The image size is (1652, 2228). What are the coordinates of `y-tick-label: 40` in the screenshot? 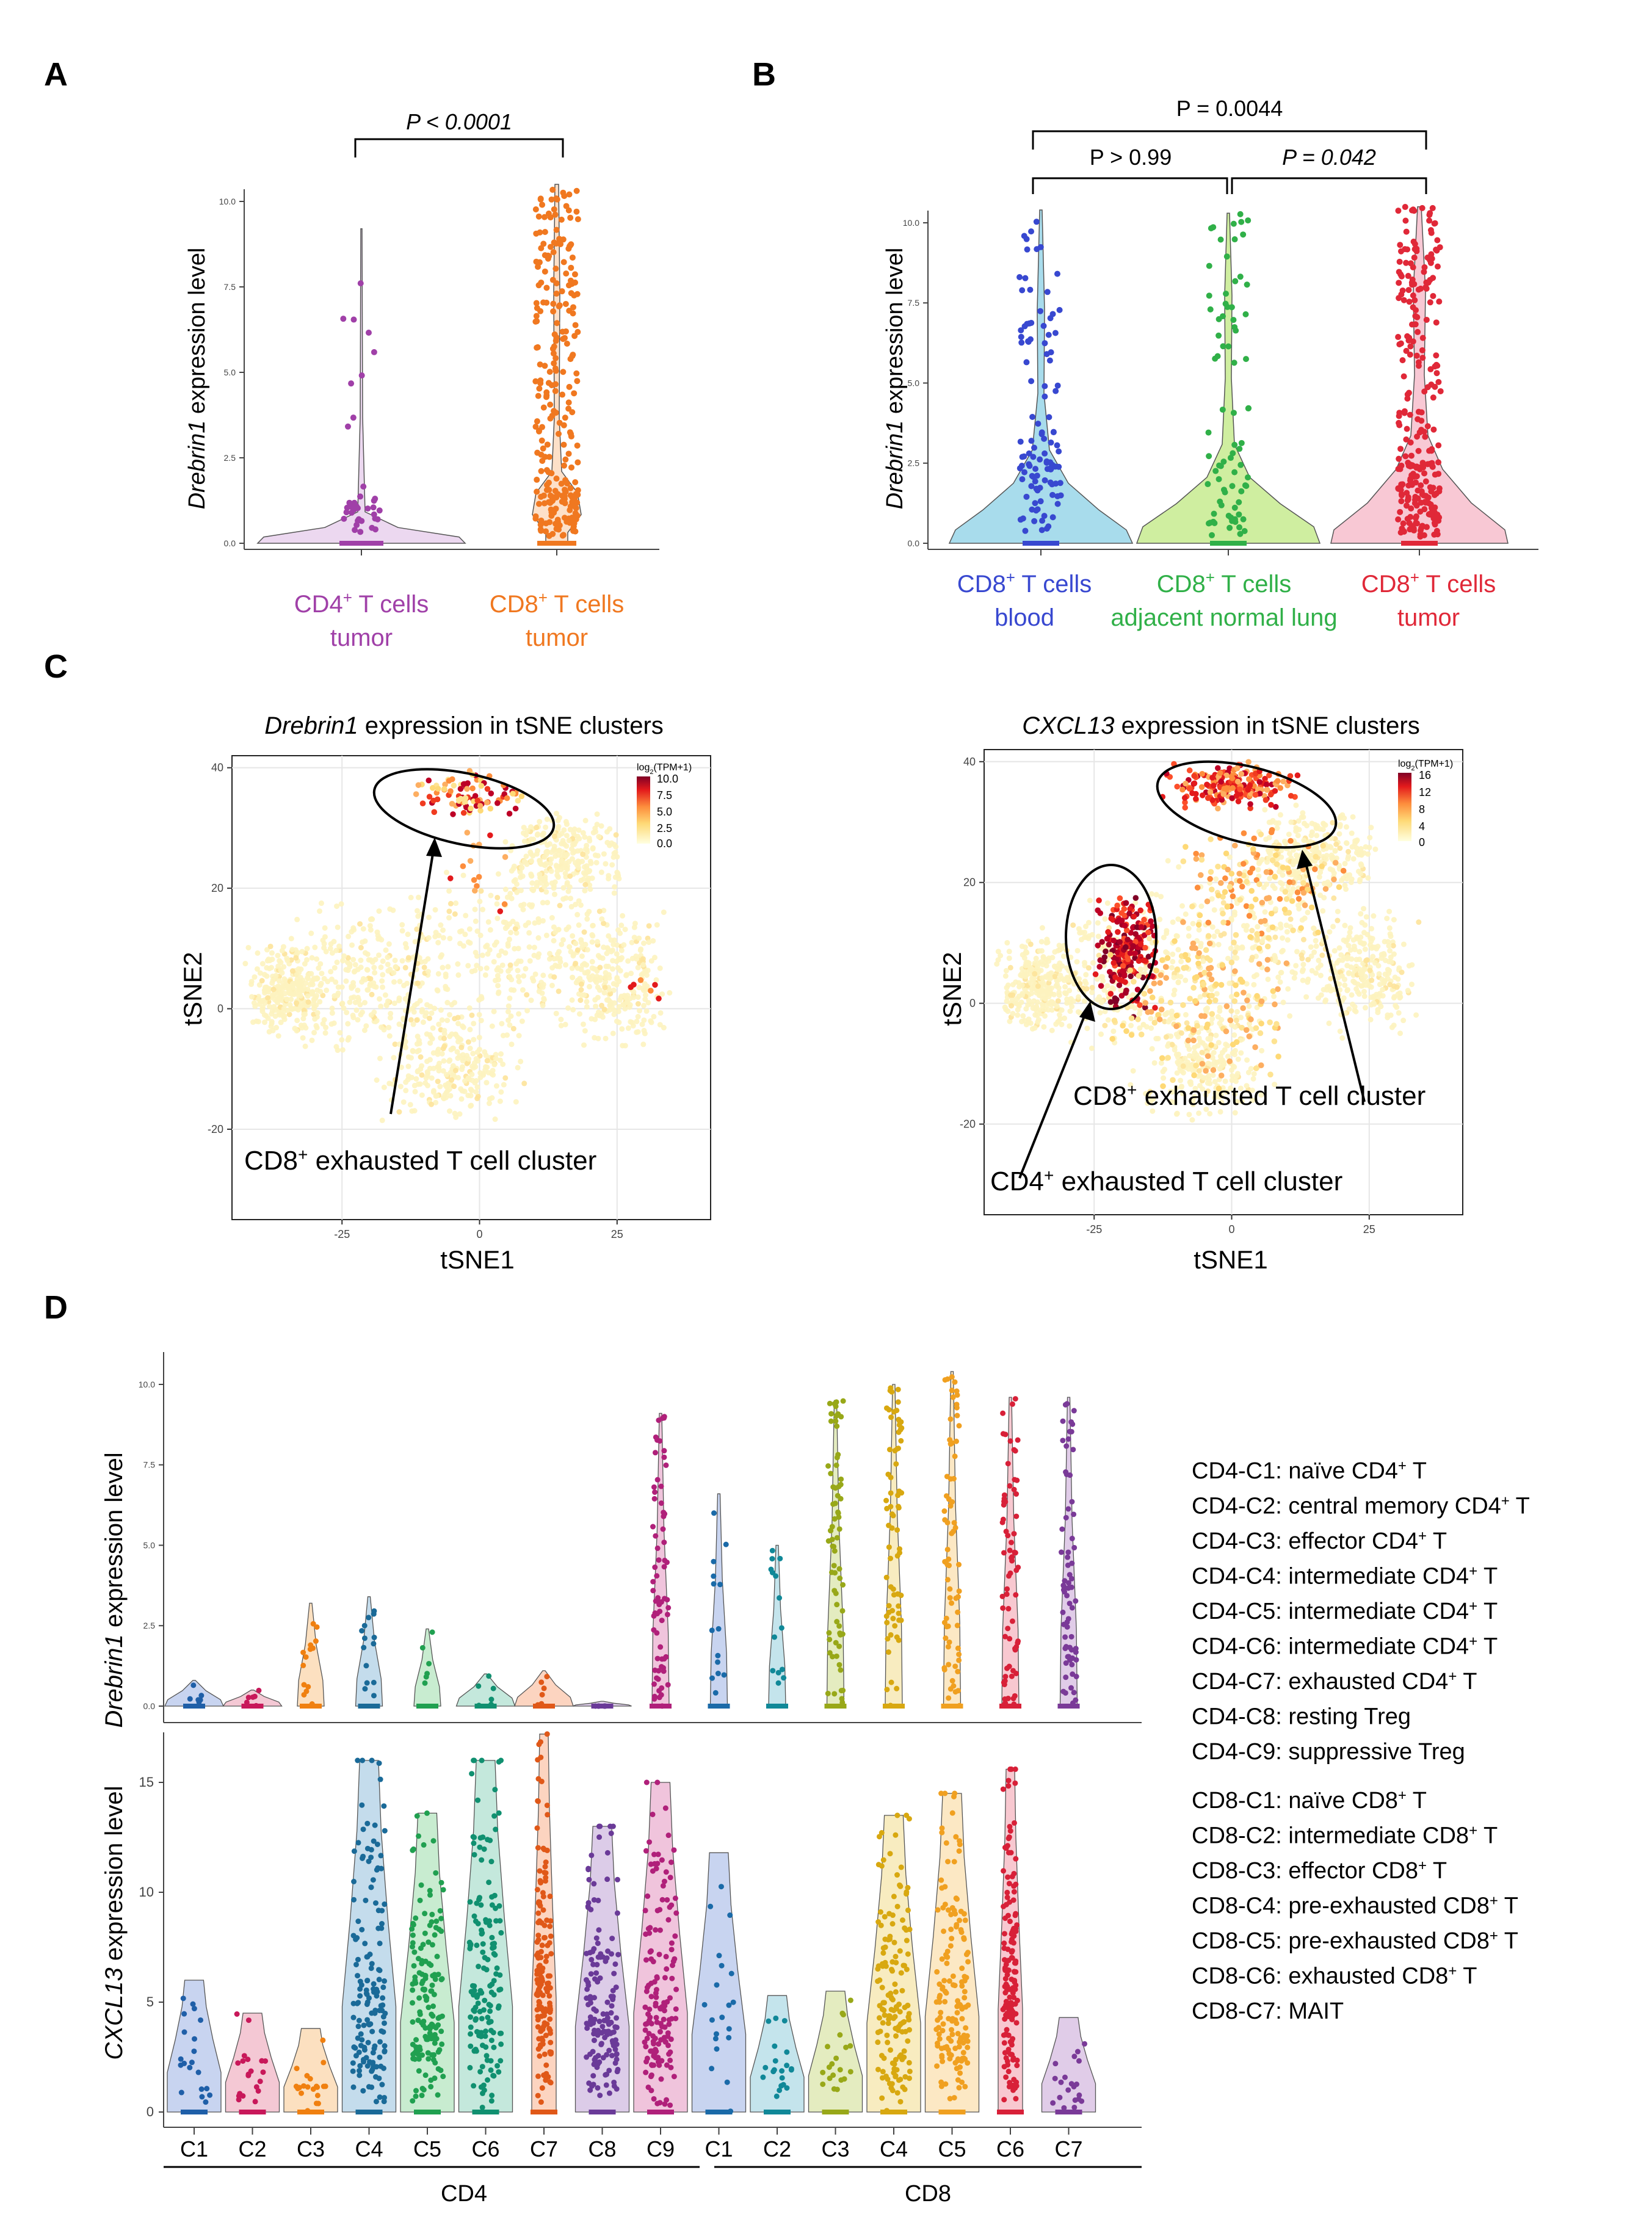 It's located at (969, 762).